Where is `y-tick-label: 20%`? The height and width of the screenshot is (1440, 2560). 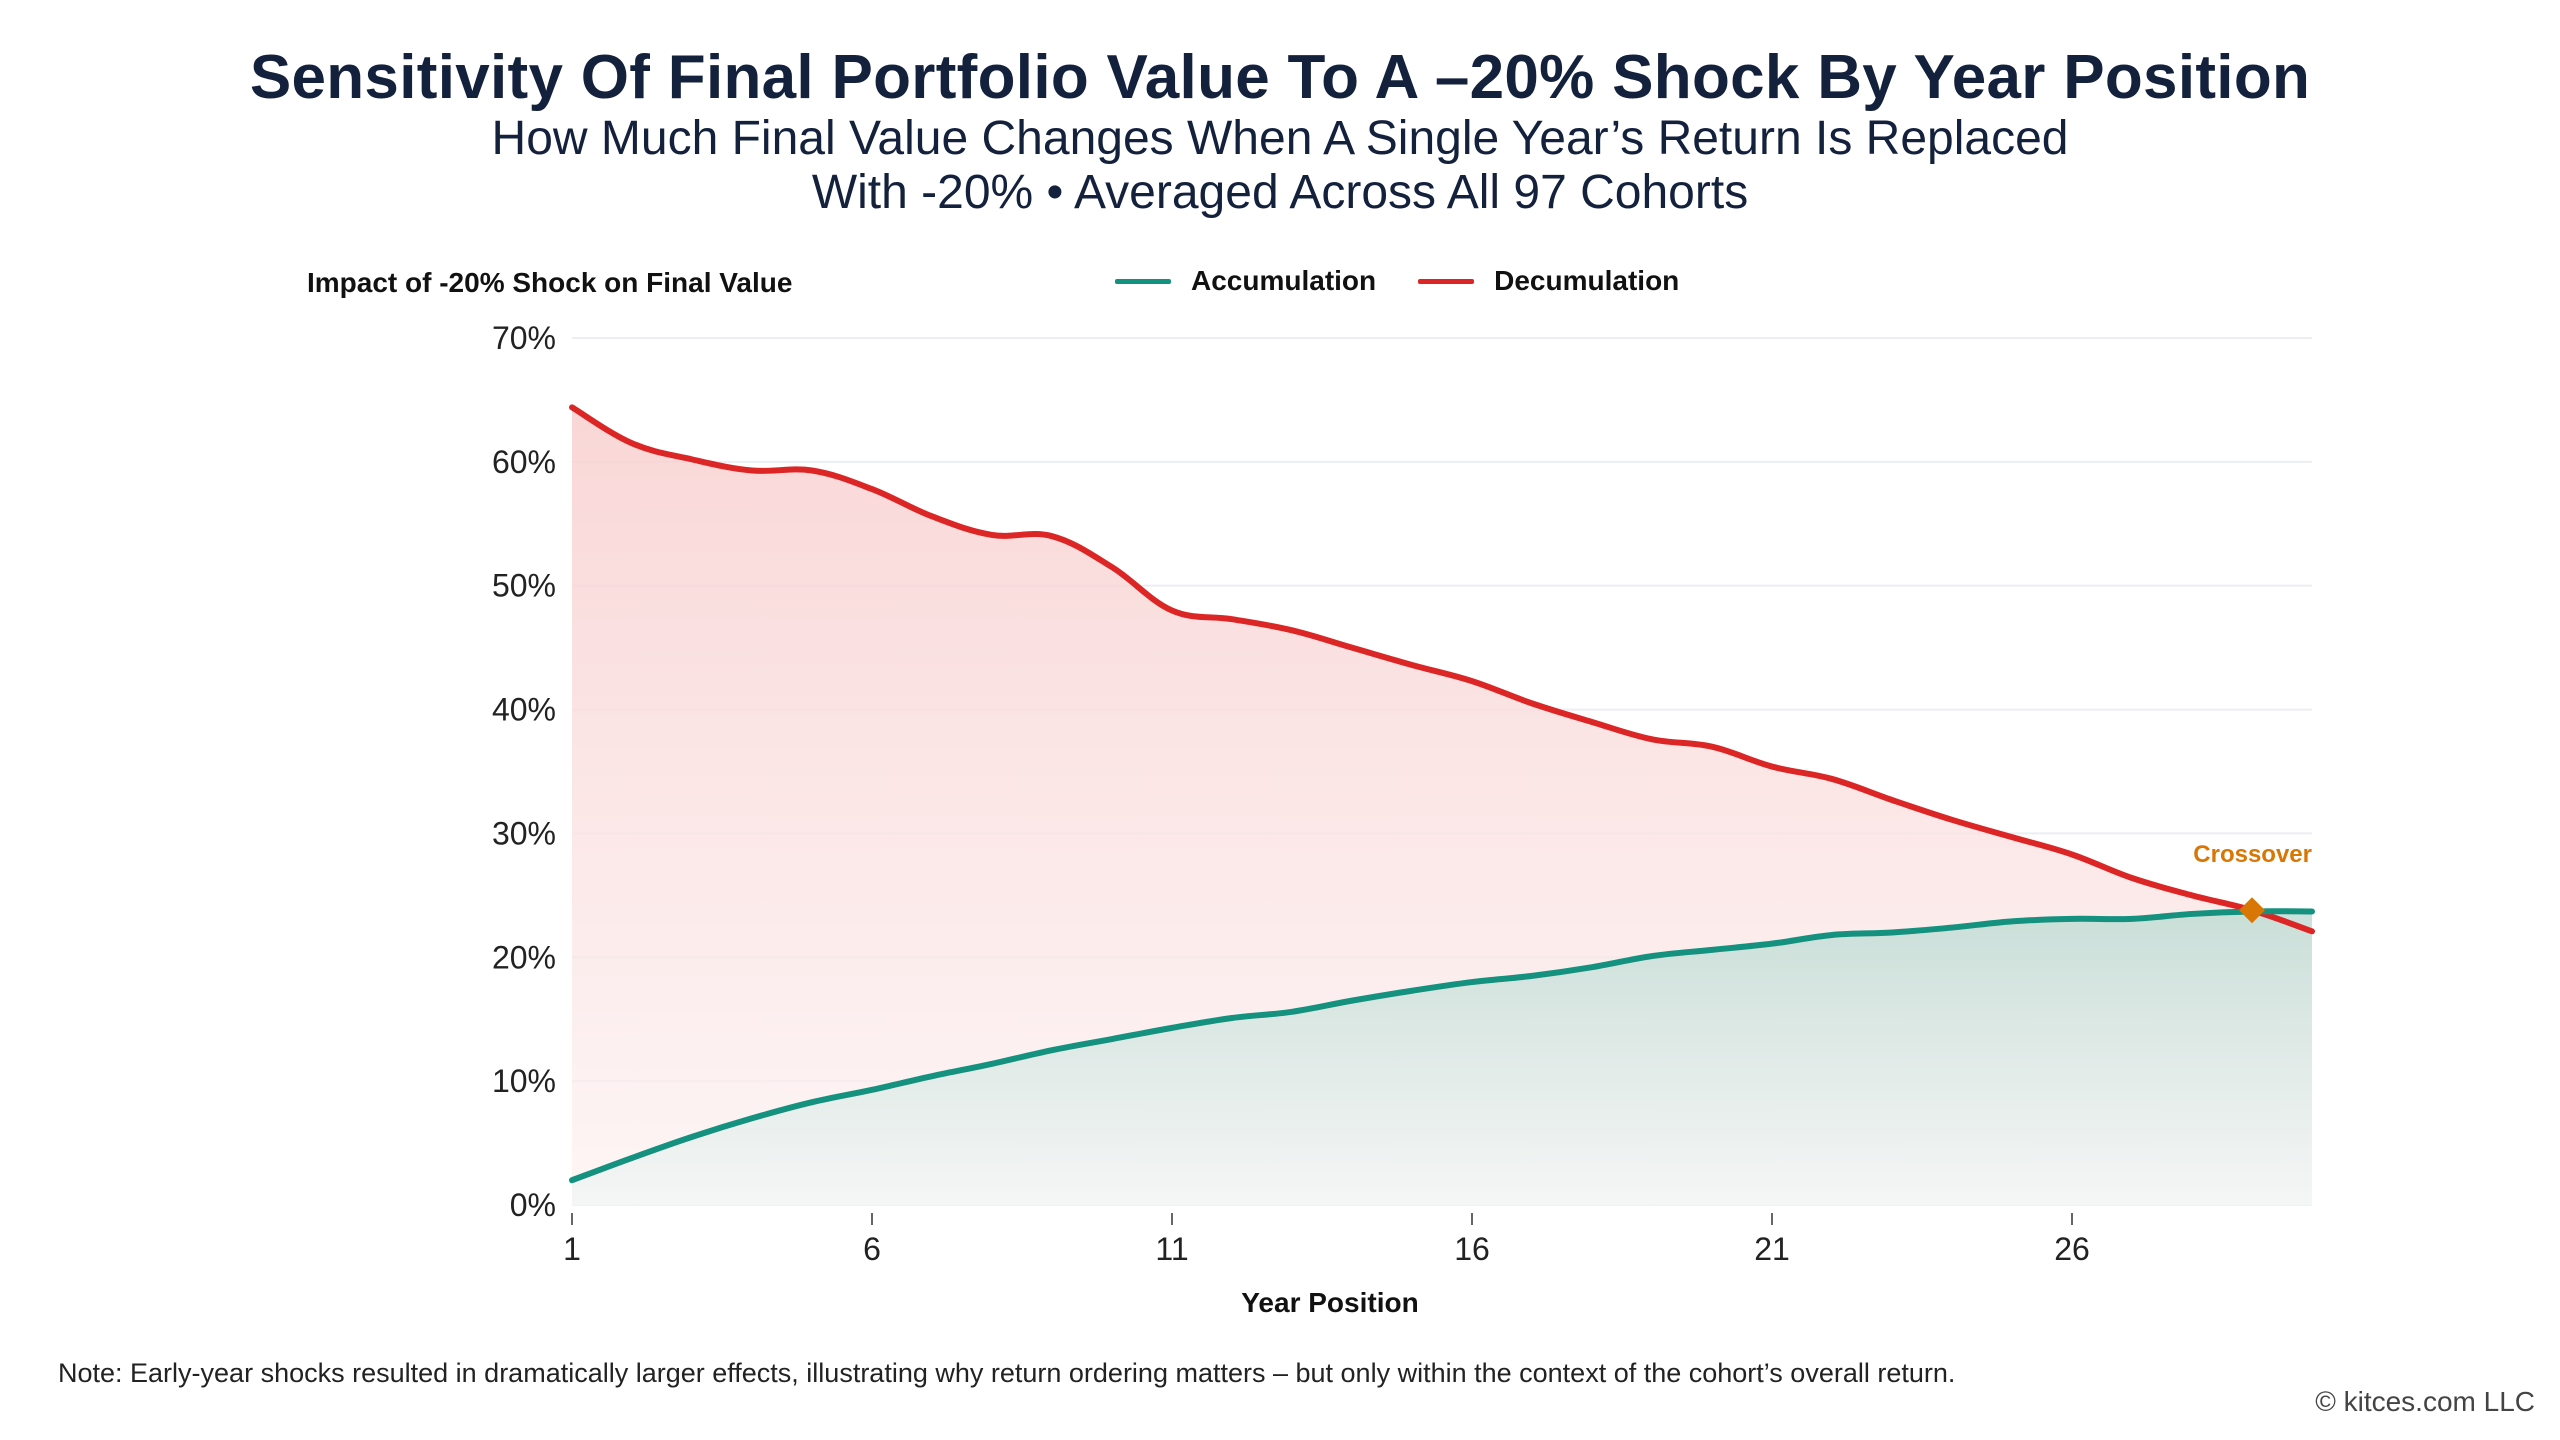 y-tick-label: 20% is located at coordinates (524, 957).